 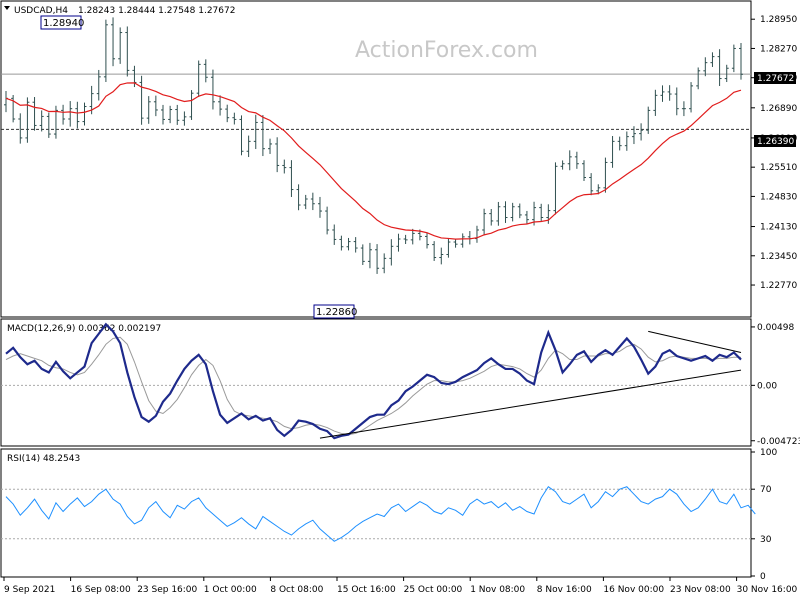 What do you see at coordinates (778, 20) in the screenshot?
I see `price-y-tick-label: 1.28950` at bounding box center [778, 20].